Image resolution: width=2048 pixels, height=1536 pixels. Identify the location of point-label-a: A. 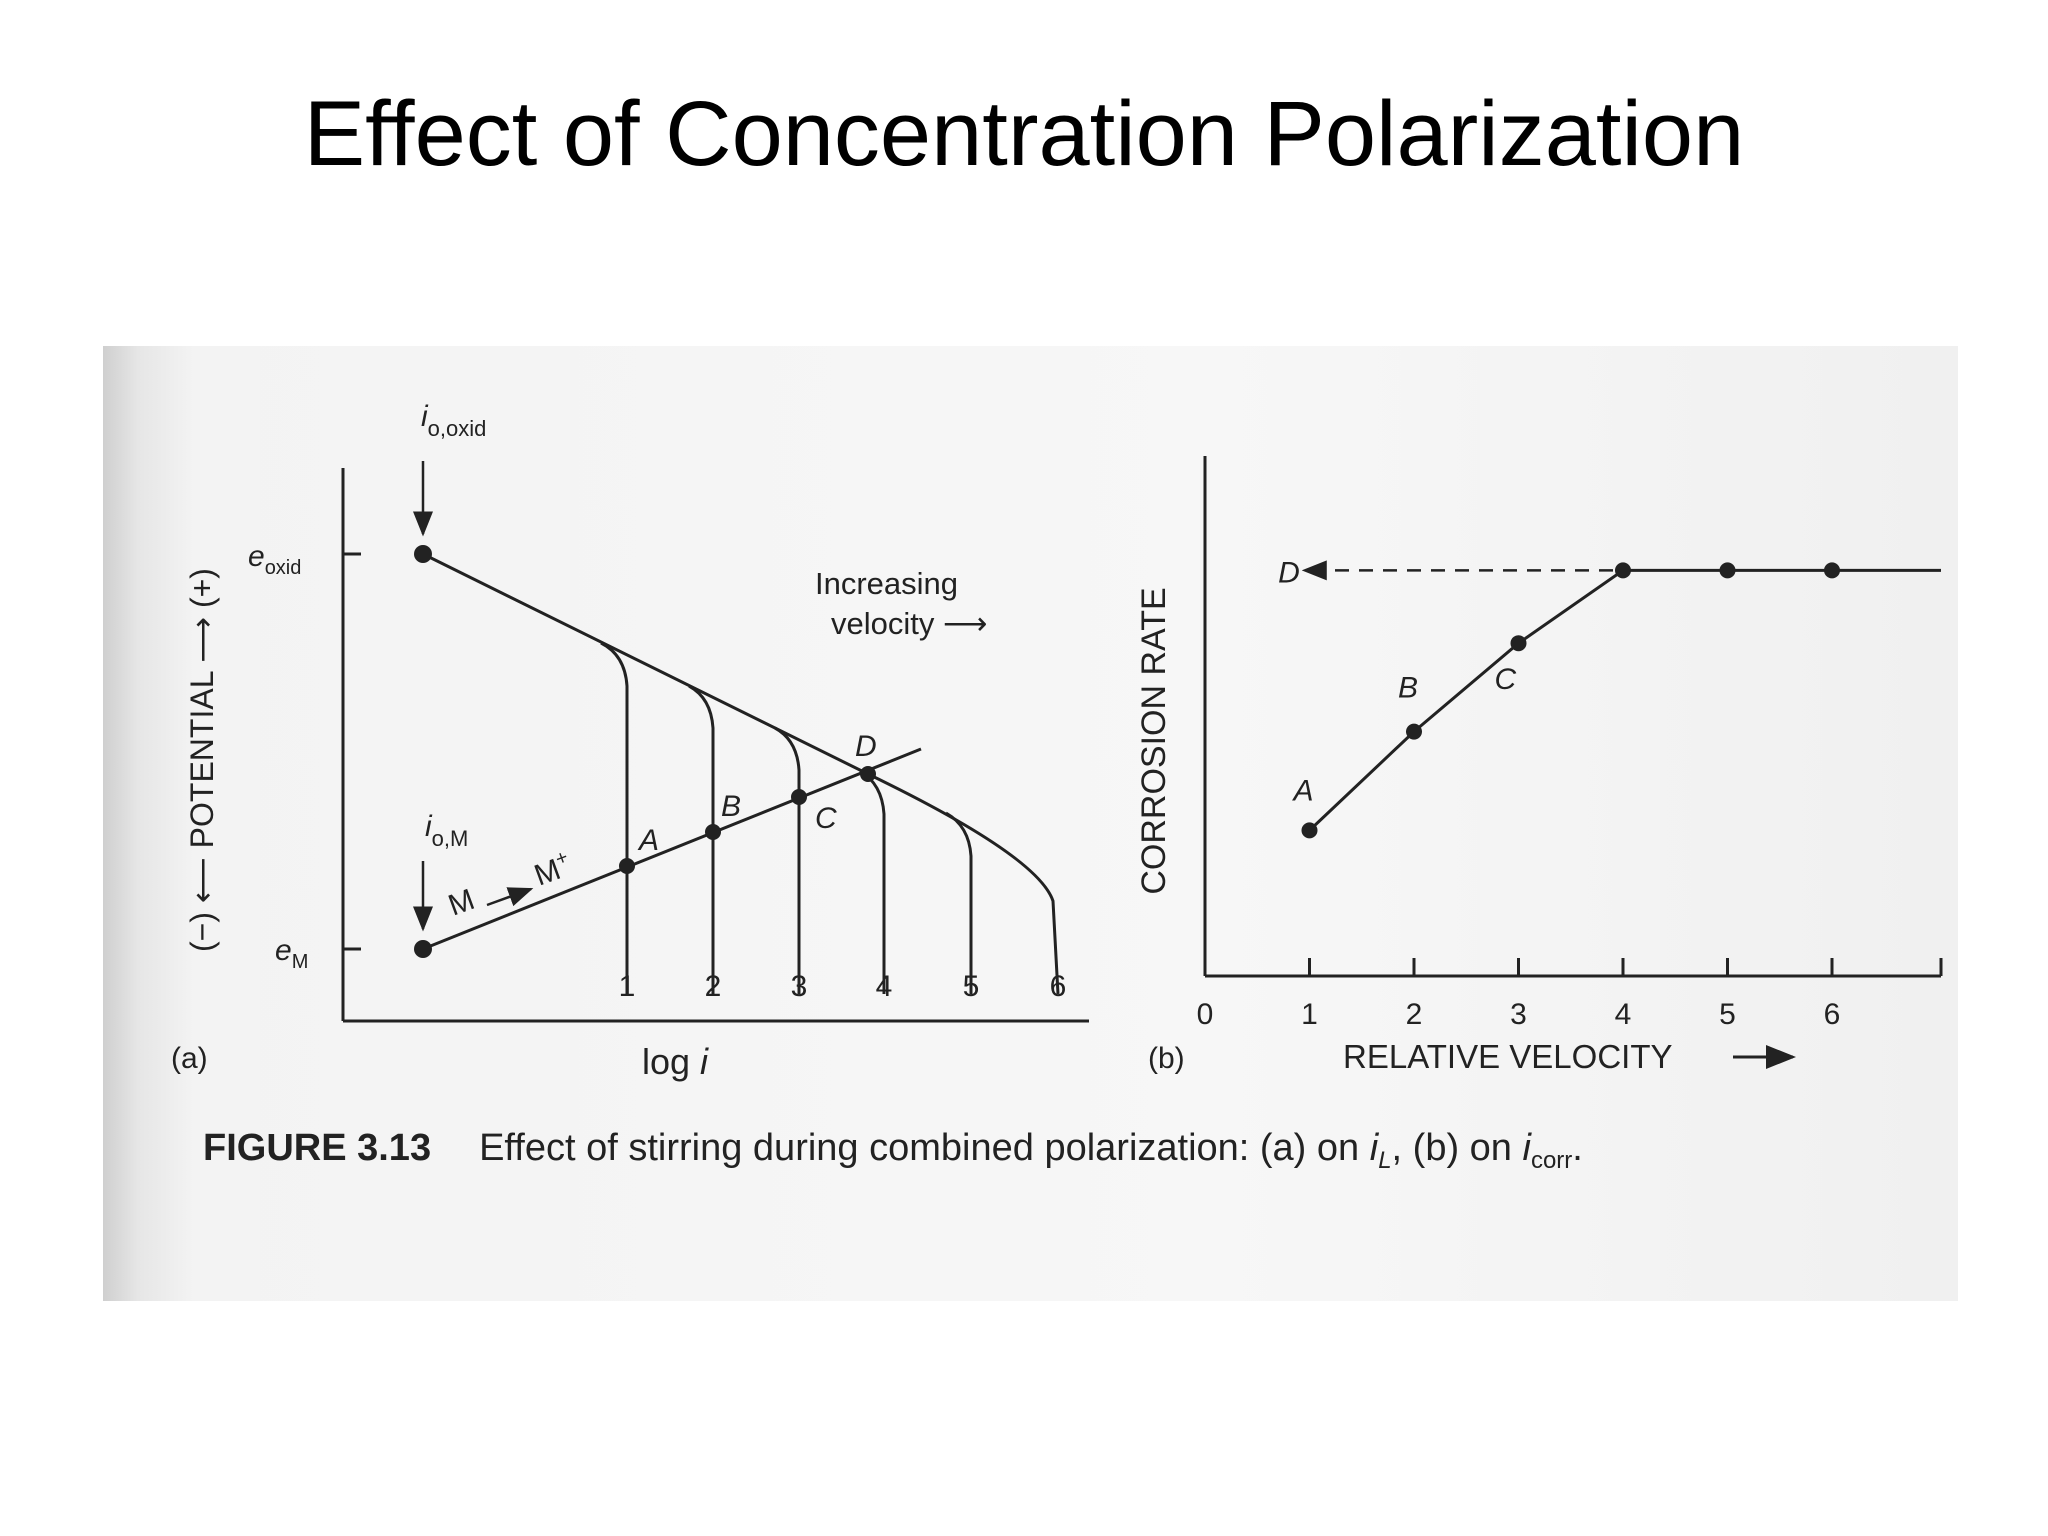
(1303, 790).